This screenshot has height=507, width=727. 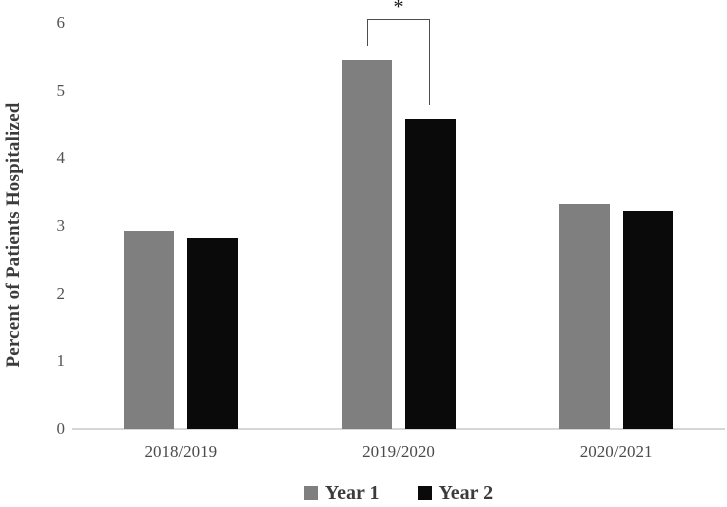 What do you see at coordinates (212, 333) in the screenshot?
I see `bar-year-2-2018-2019` at bounding box center [212, 333].